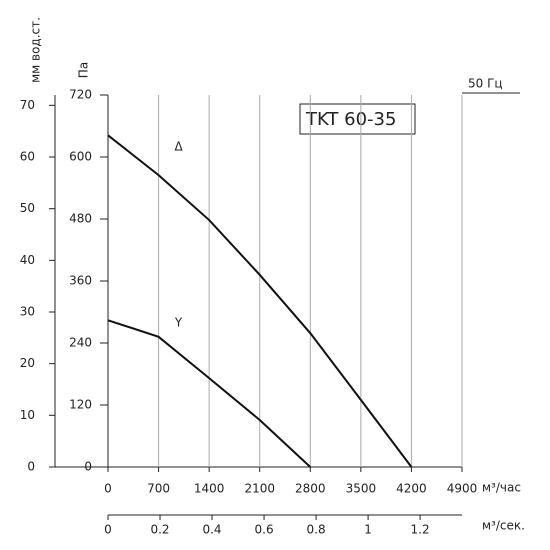 This screenshot has width=550, height=550. Describe the element at coordinates (178, 322) in the screenshot. I see `curve-label: Y` at that location.